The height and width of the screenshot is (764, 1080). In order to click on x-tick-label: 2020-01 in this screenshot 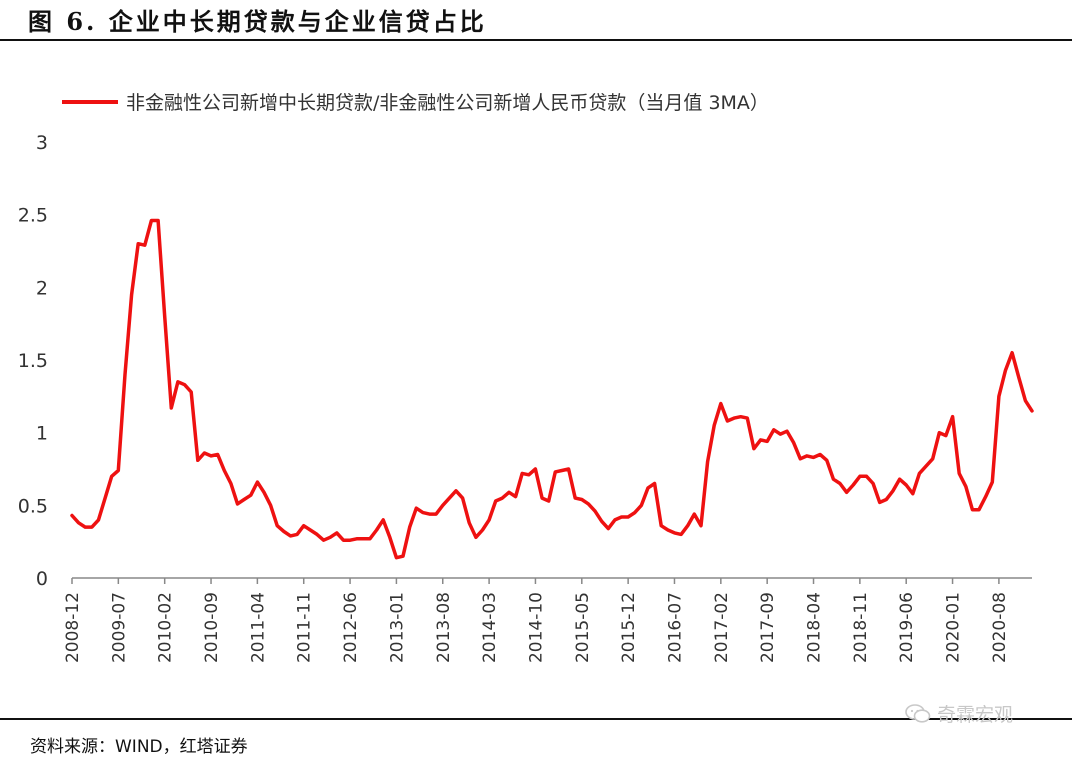, I will do `click(954, 627)`.